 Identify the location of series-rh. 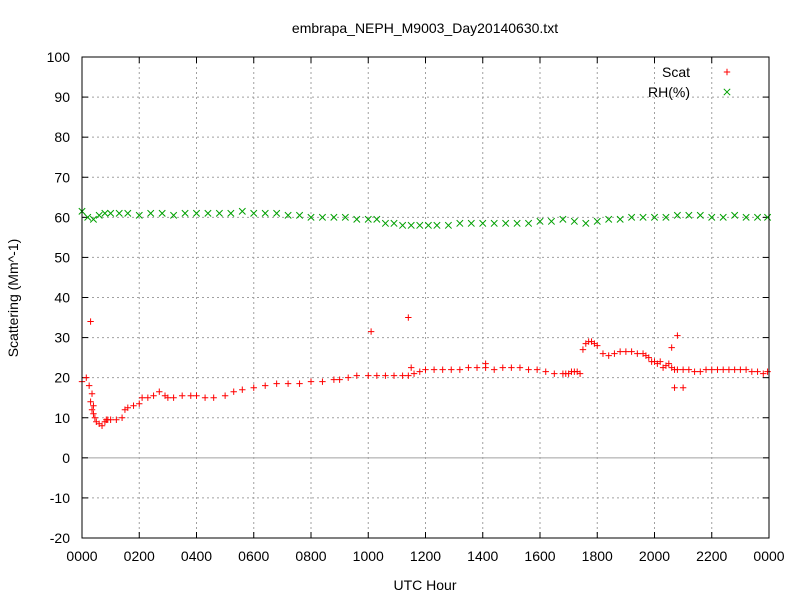
(425, 218).